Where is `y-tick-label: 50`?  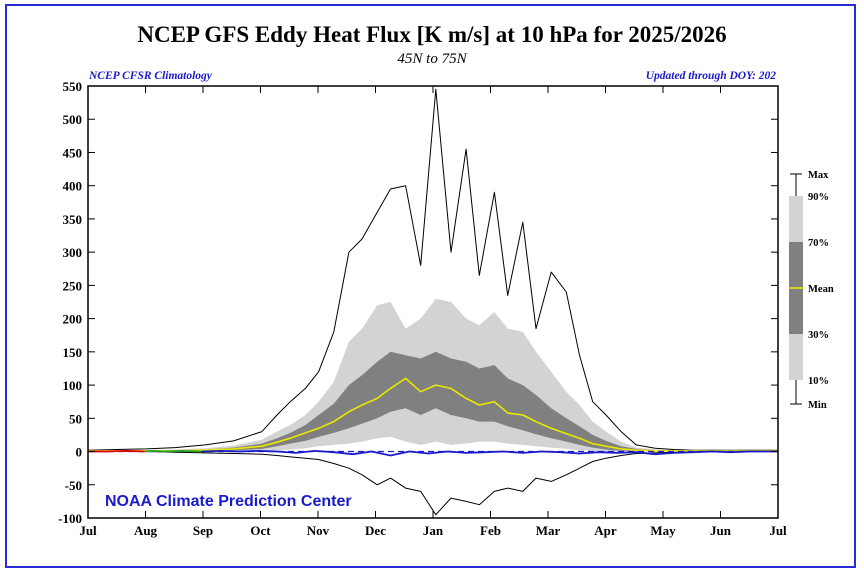 y-tick-label: 50 is located at coordinates (75, 418).